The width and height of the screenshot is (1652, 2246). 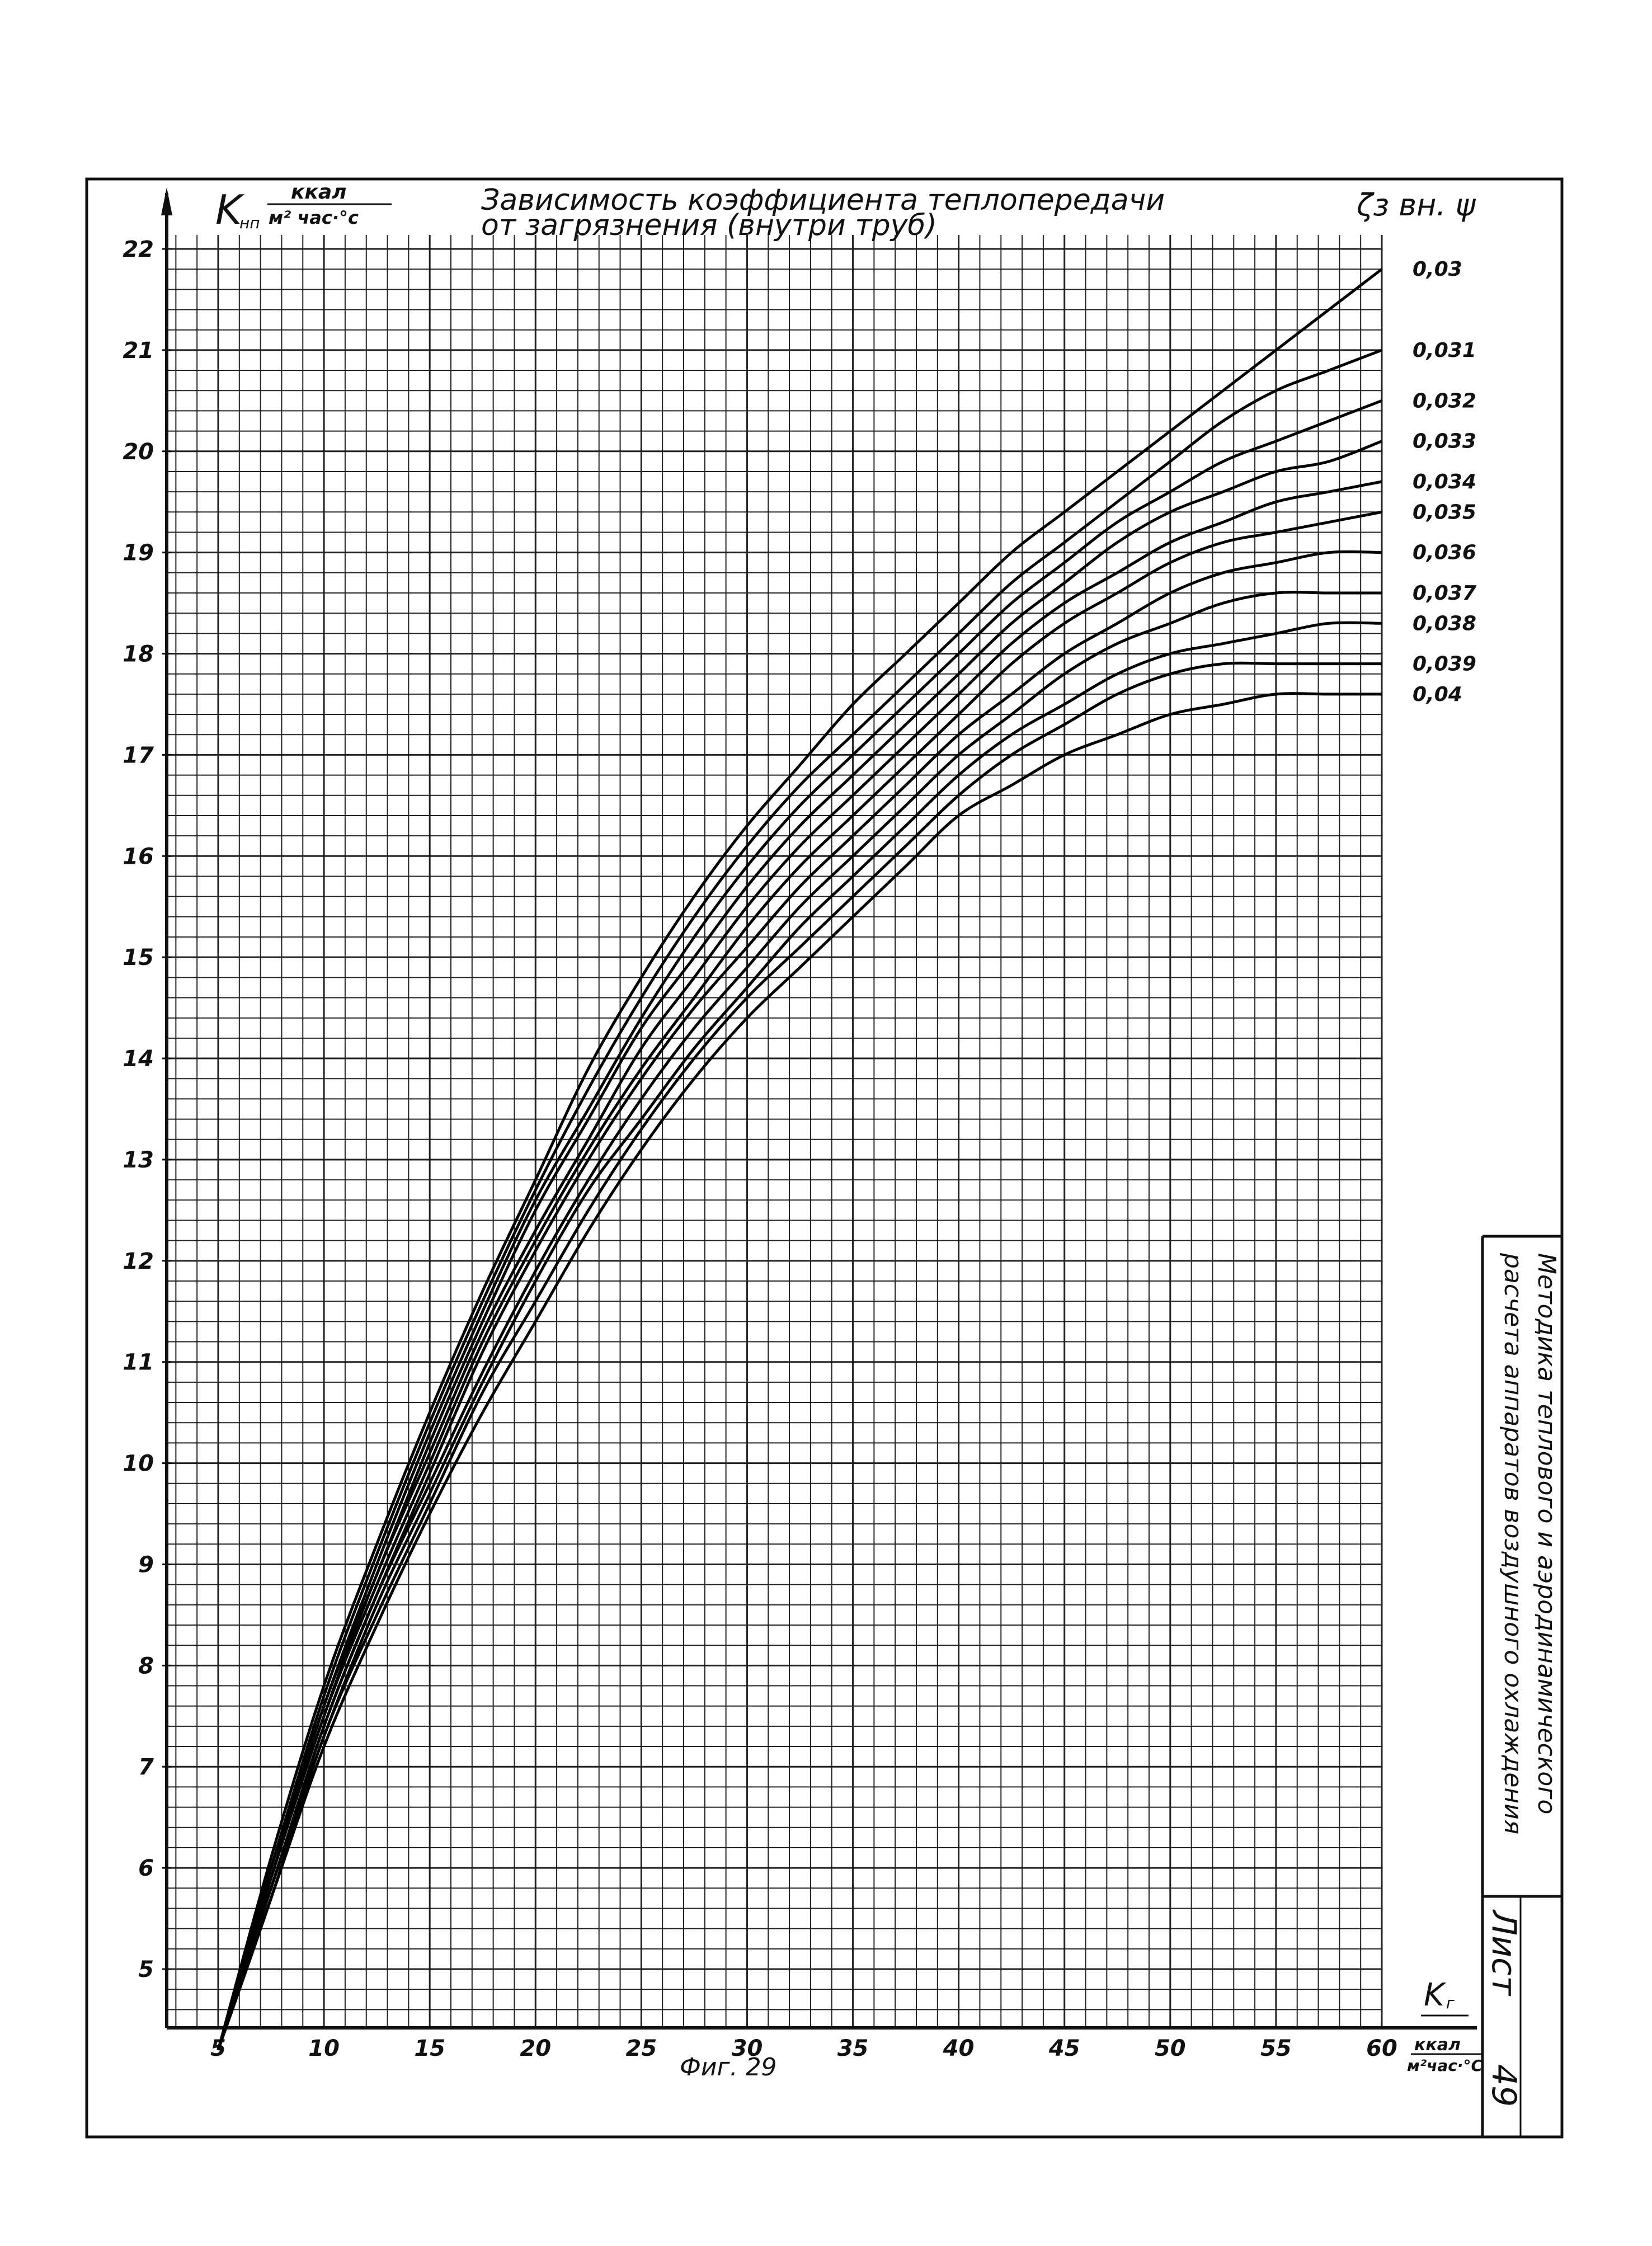 I want to click on y-tick-label: 16, so click(x=138, y=856).